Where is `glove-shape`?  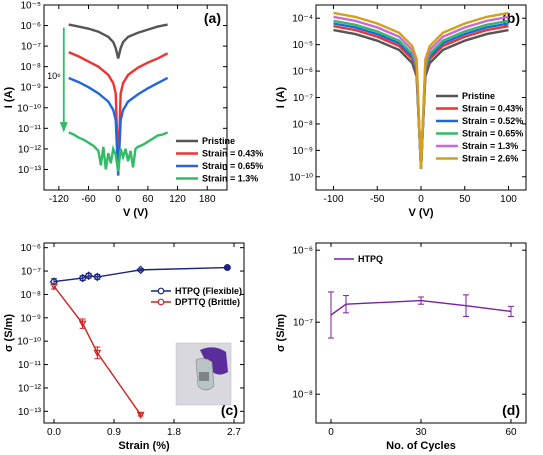 glove-shape is located at coordinates (214, 361).